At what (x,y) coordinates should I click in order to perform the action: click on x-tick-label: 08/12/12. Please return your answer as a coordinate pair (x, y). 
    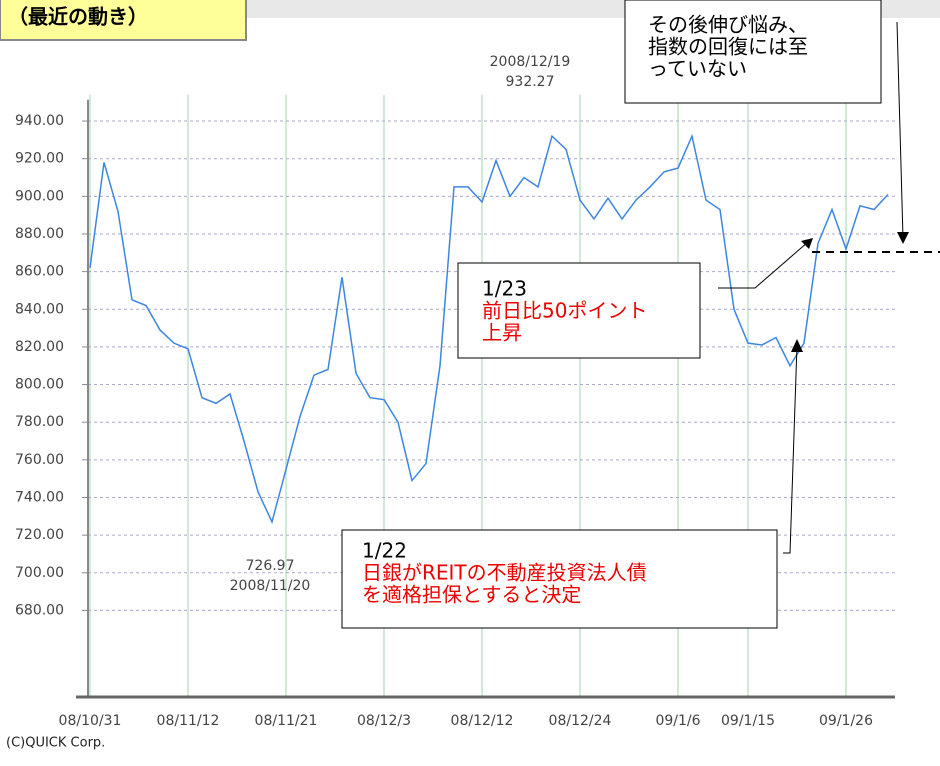
    Looking at the image, I should click on (482, 721).